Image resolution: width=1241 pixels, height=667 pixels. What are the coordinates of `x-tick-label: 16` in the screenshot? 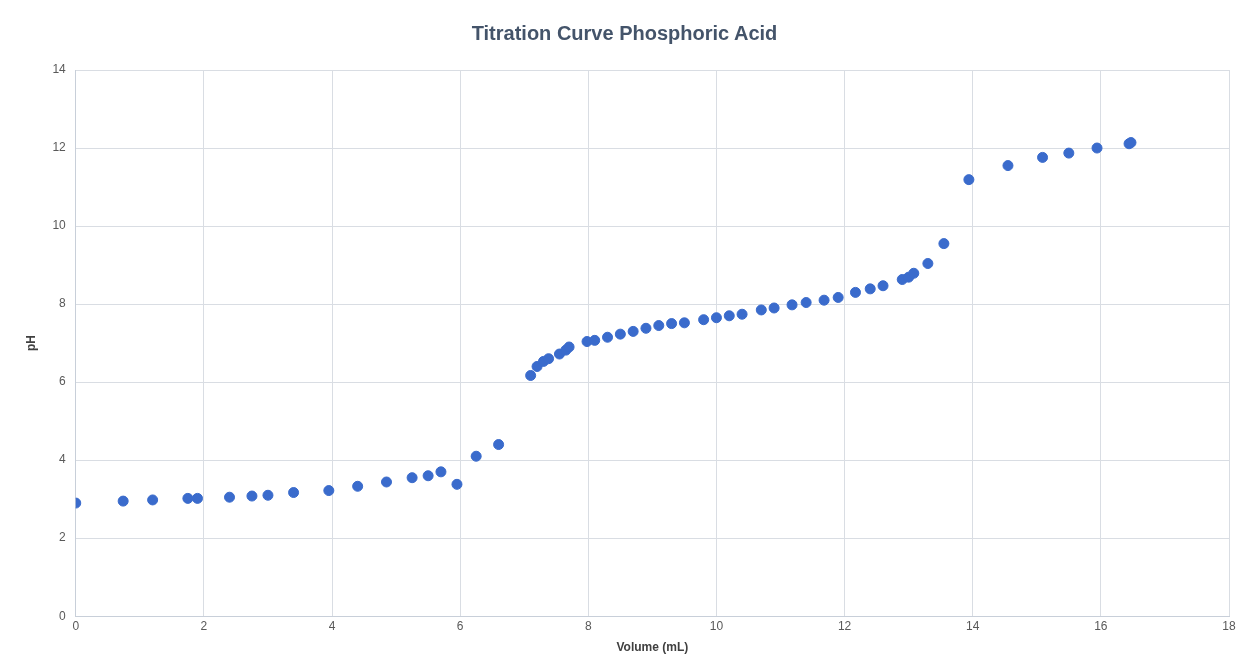 It's located at (1101, 625).